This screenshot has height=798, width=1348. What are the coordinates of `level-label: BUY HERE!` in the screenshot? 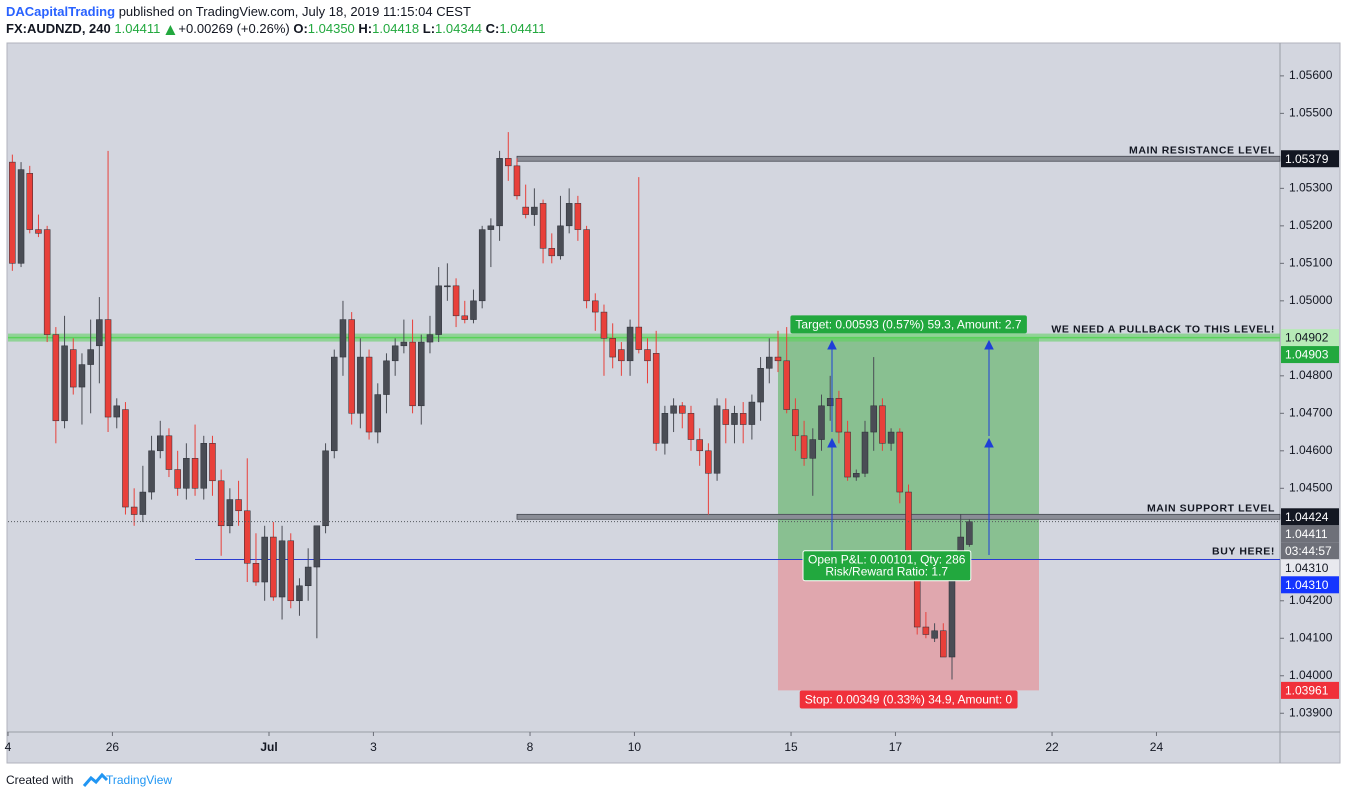 It's located at (1243, 551).